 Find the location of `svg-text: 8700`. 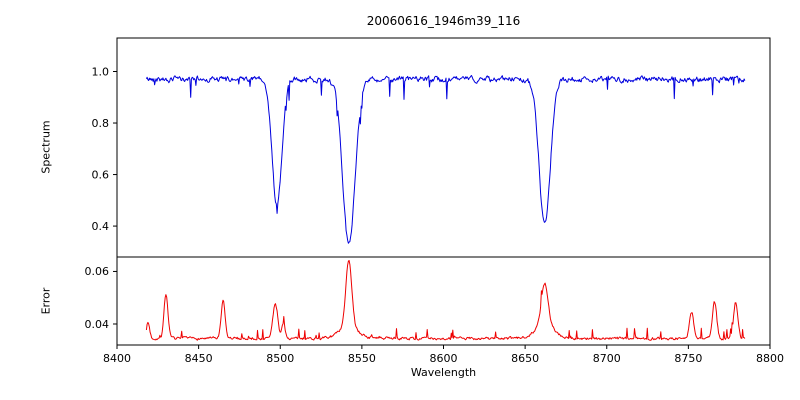

svg-text: 8700 is located at coordinates (607, 358).